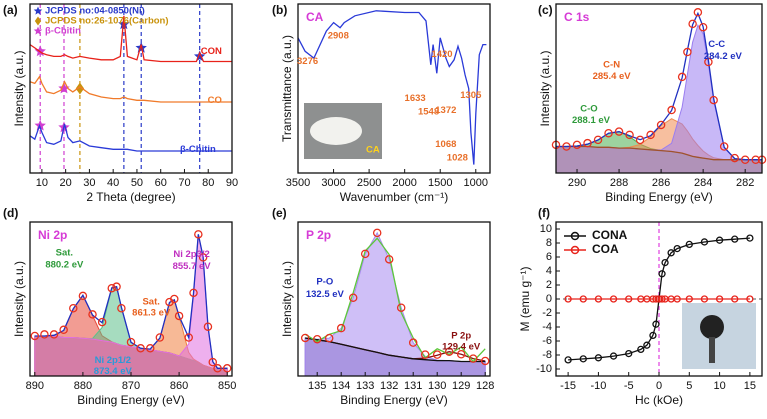 This screenshot has height=419, width=767. What do you see at coordinates (545, 88) in the screenshot?
I see `y-axis-label: Intensity (a.u.)` at bounding box center [545, 88].